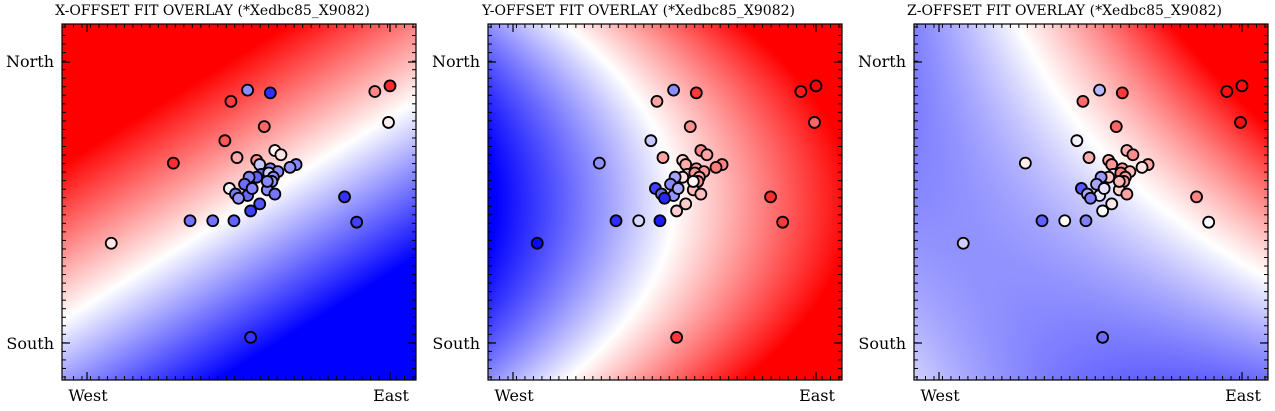  Describe the element at coordinates (212, 11) in the screenshot. I see `chart-title: X-OFFSET FIT OVERLAY (*Xedbc85_X9082)` at that location.